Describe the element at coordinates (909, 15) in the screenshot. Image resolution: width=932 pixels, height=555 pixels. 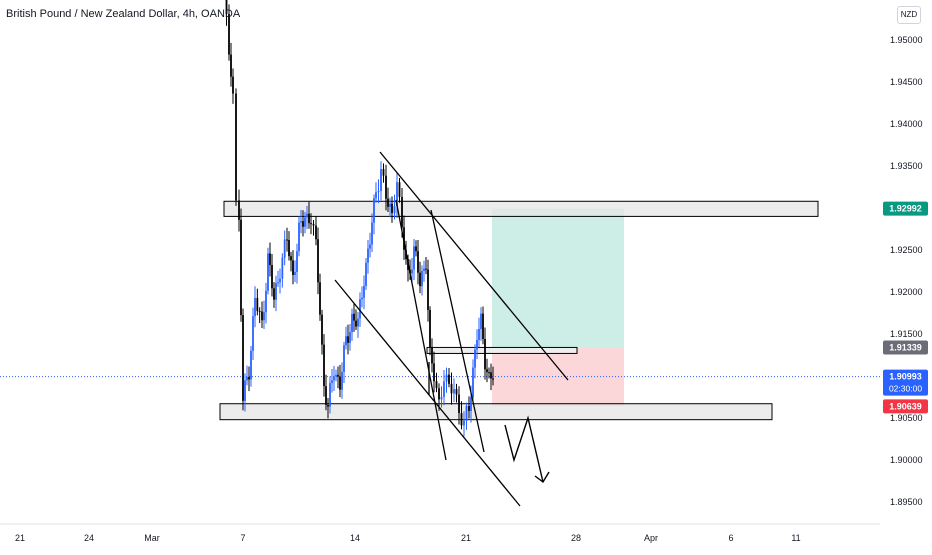
I see `currency-badge: NZD` at that location.